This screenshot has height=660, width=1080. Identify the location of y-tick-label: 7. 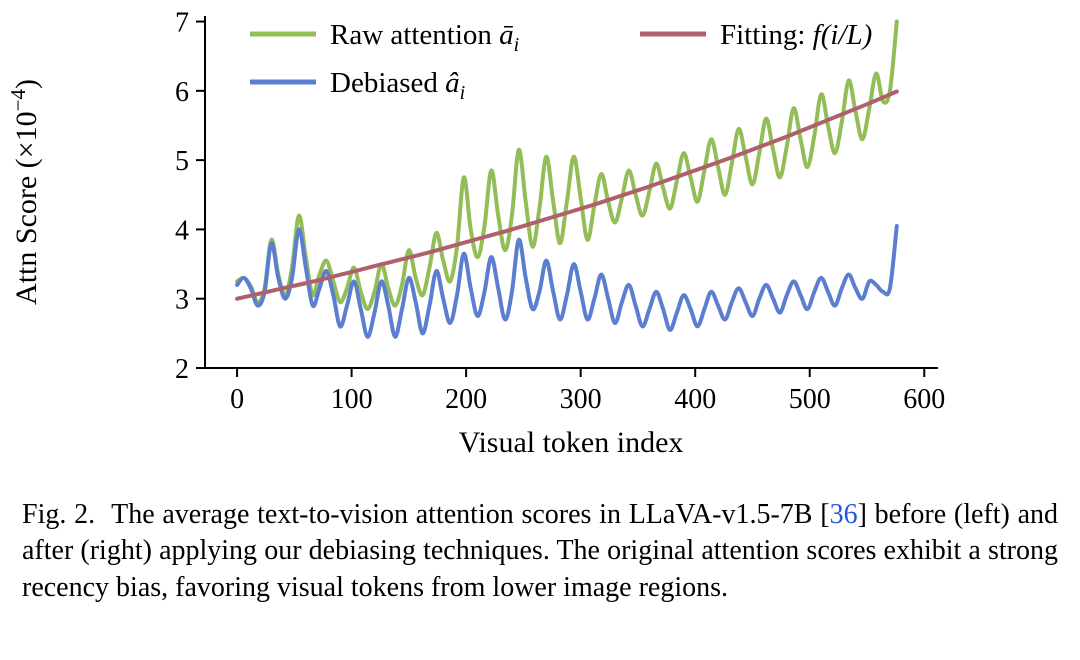
(182, 23).